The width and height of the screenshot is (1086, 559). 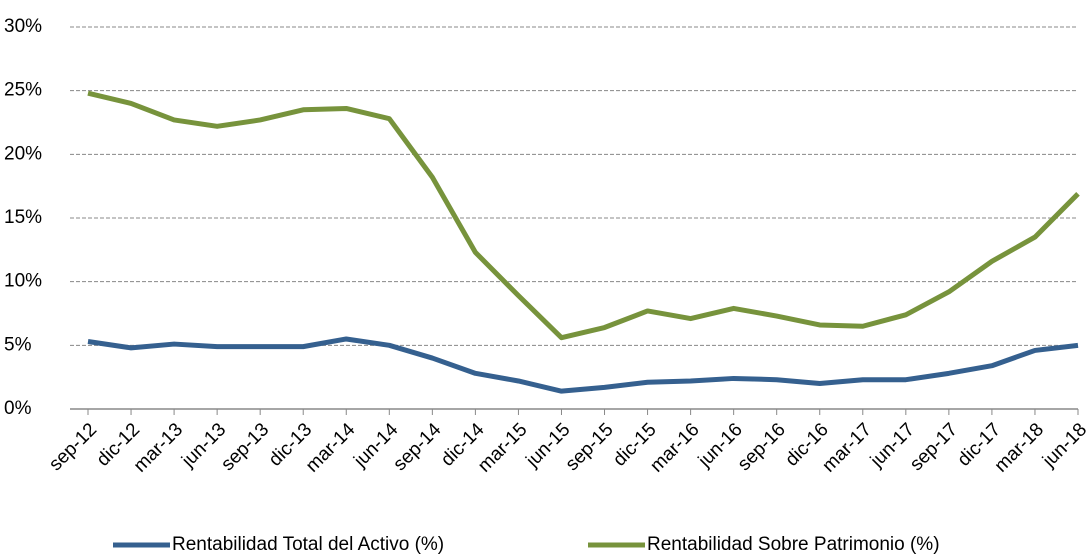 I want to click on y-tick-label: 10%, so click(x=23, y=281).